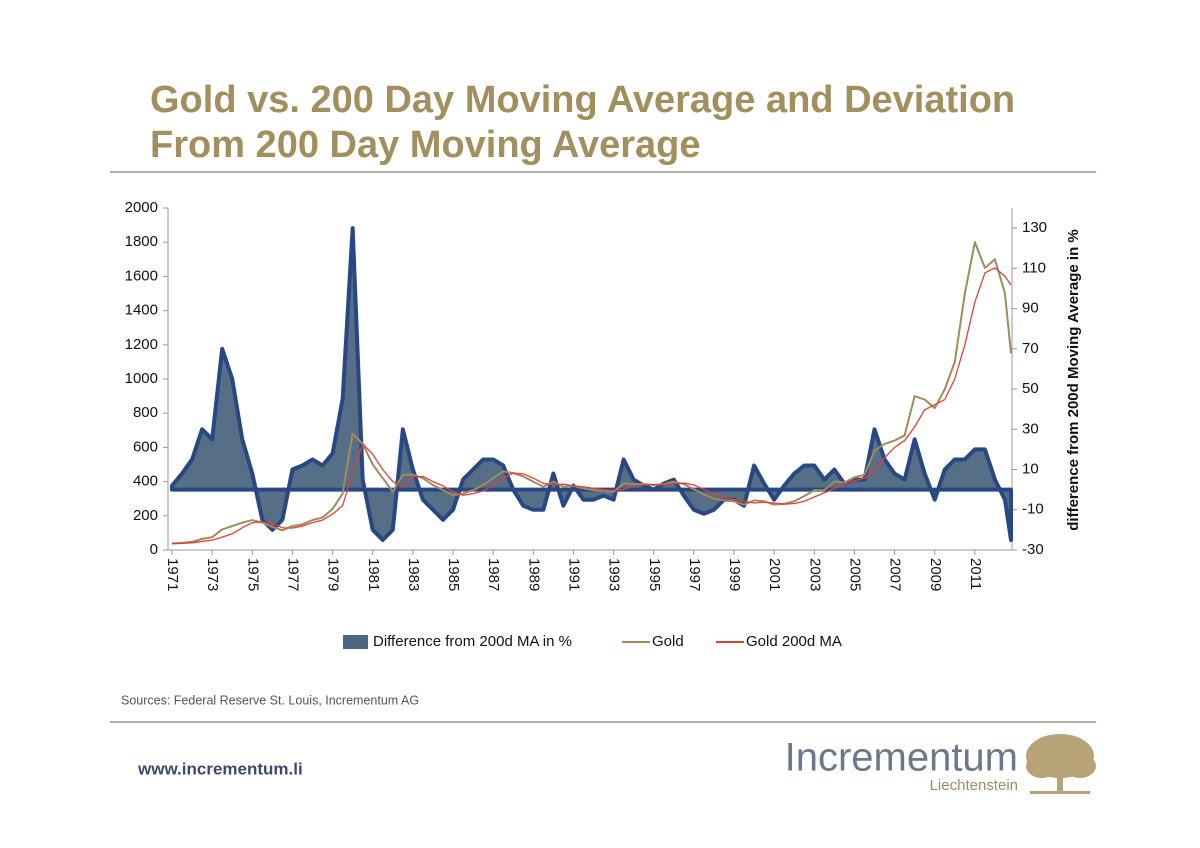 The image size is (1200, 848). Describe the element at coordinates (533, 574) in the screenshot. I see `x-tick-label: 1989` at that location.